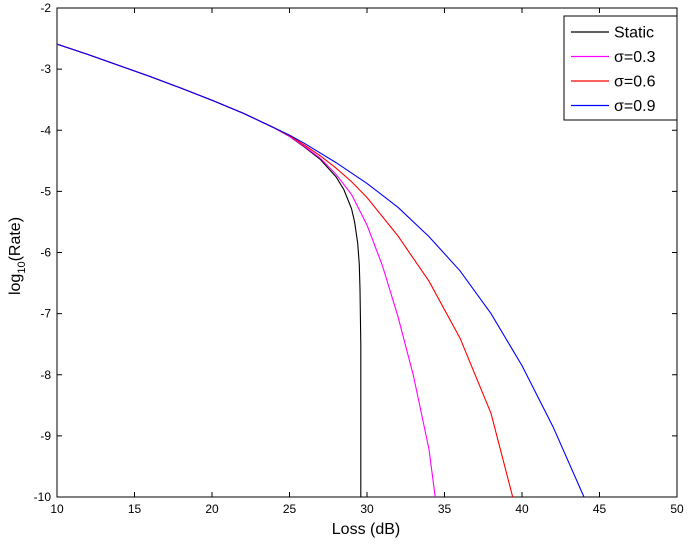  What do you see at coordinates (45, 69) in the screenshot?
I see `y-tick-label: -3` at bounding box center [45, 69].